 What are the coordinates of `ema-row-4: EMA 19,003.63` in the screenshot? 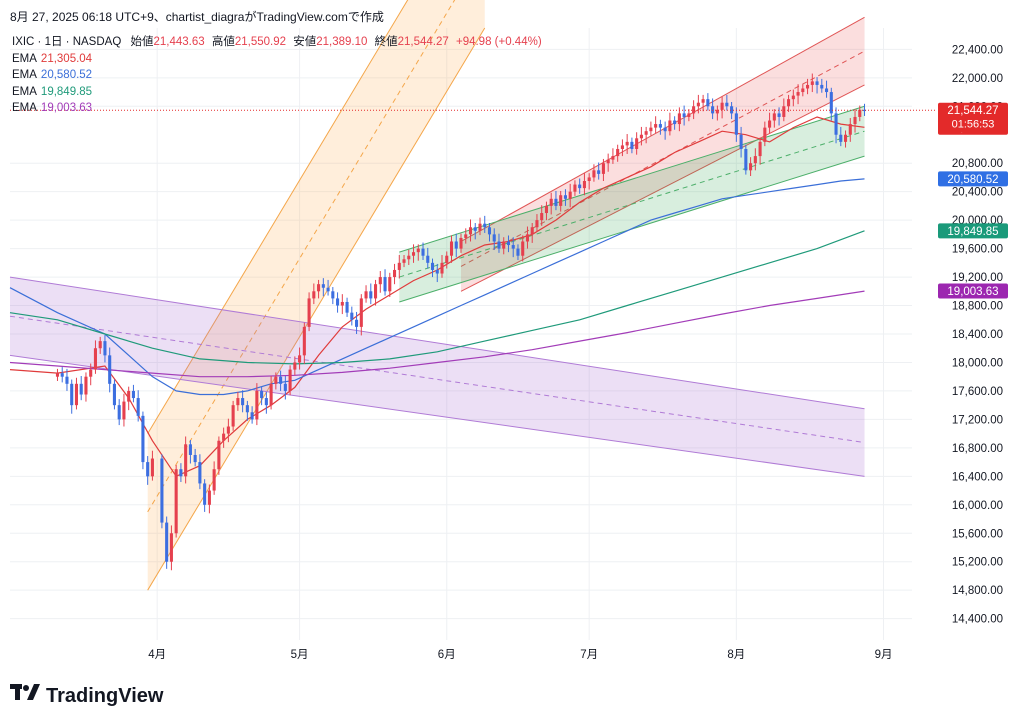 It's located at (277, 108).